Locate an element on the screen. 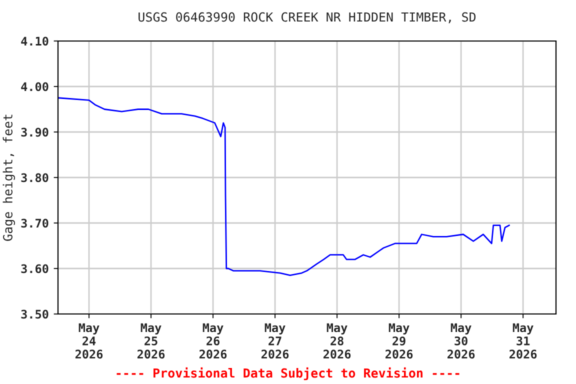  x-tick-label: May 24 2026 is located at coordinates (89, 341).